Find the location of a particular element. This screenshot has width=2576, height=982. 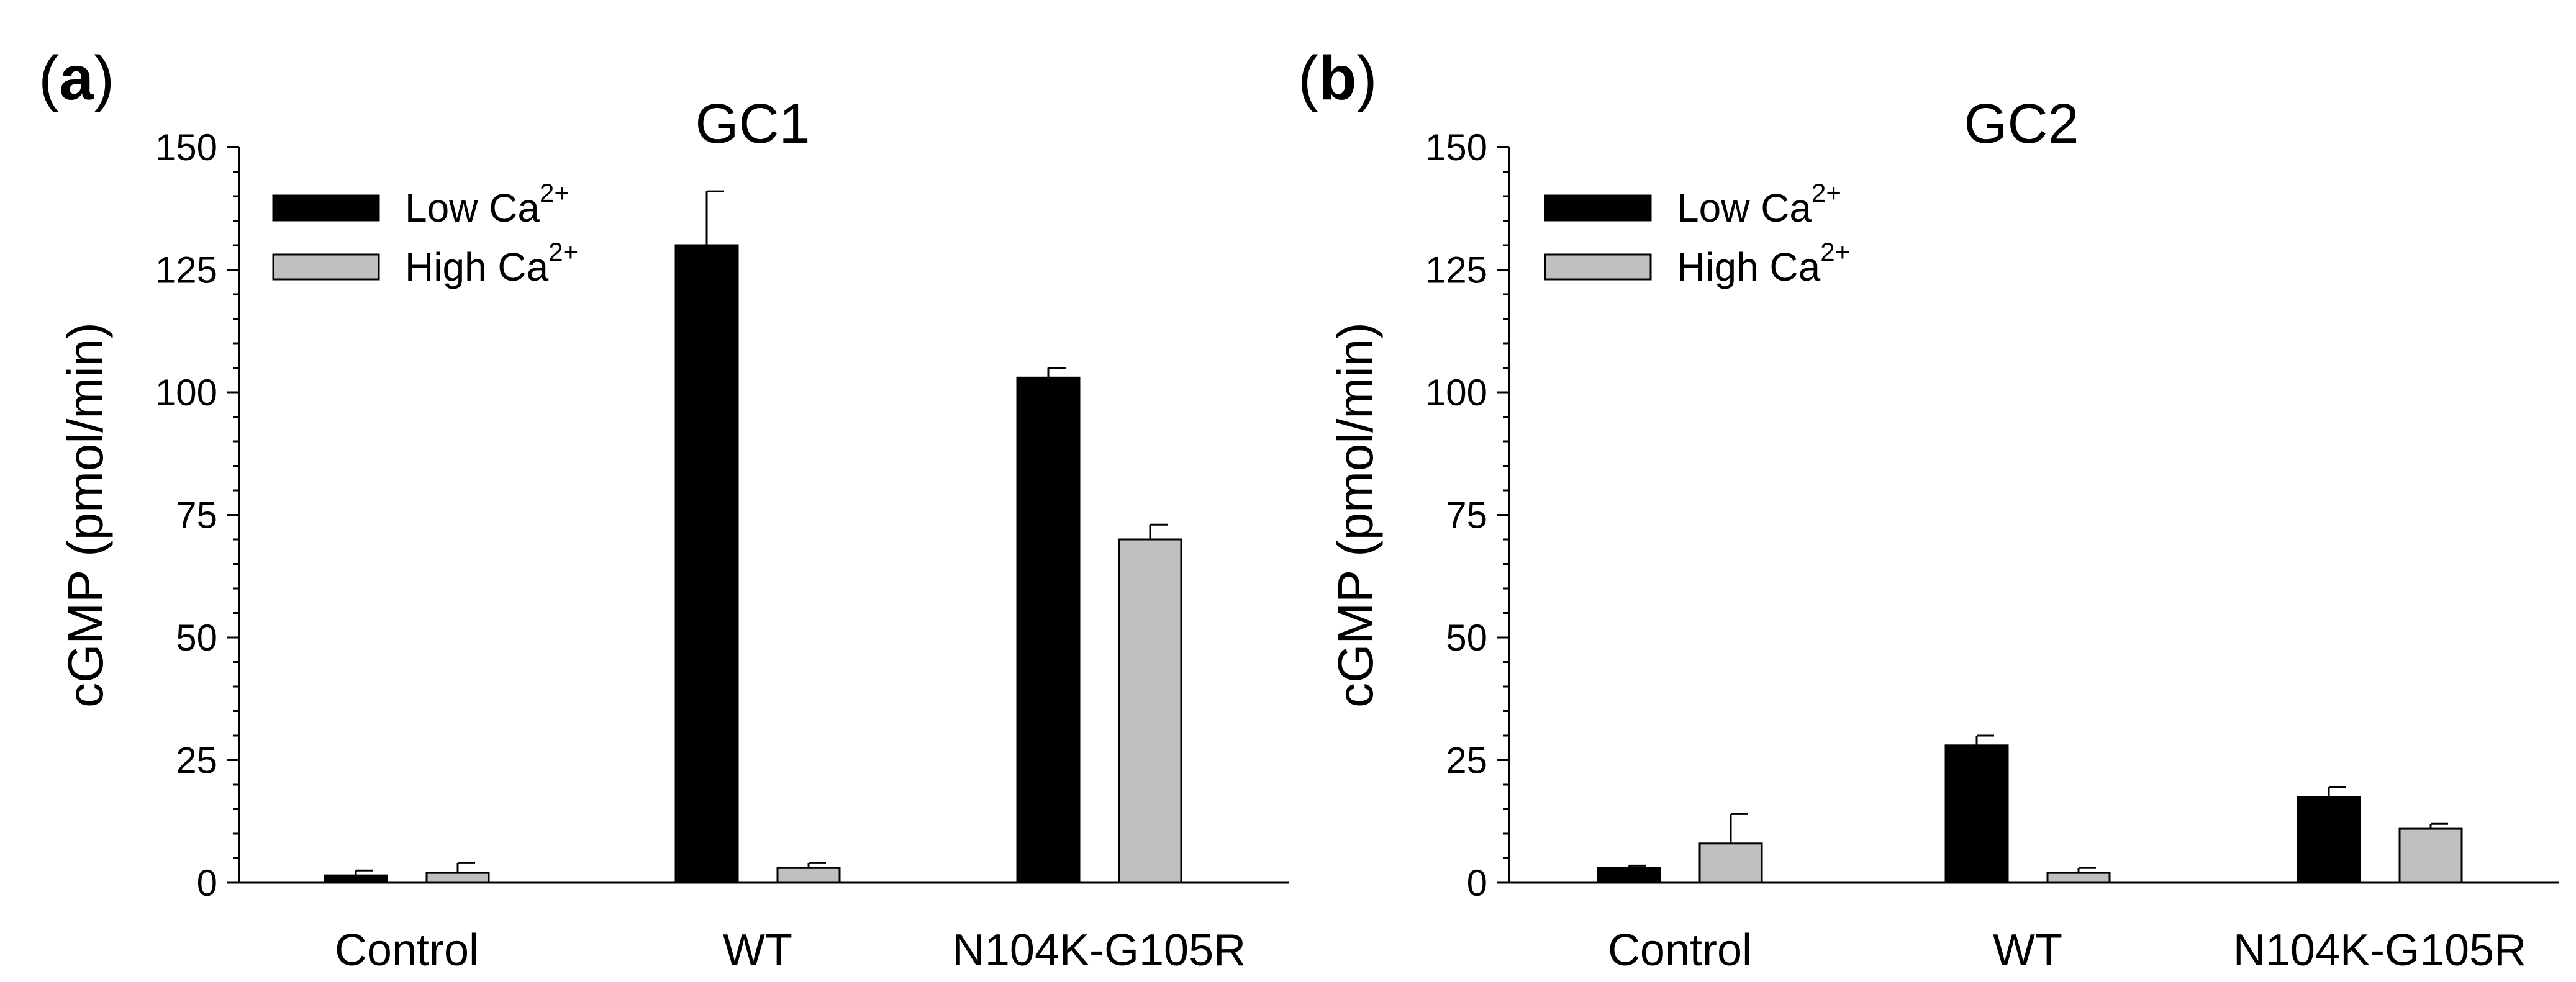

chart-title: GC1 is located at coordinates (752, 124).